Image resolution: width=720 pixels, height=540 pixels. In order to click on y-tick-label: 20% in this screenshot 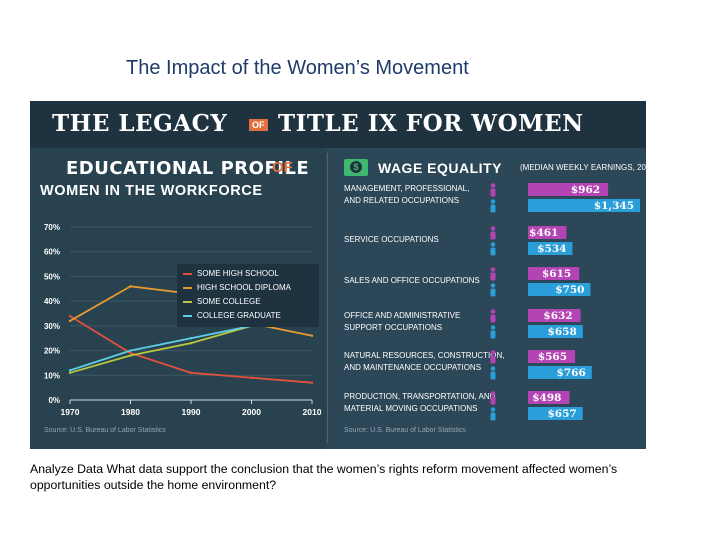, I will do `click(52, 351)`.